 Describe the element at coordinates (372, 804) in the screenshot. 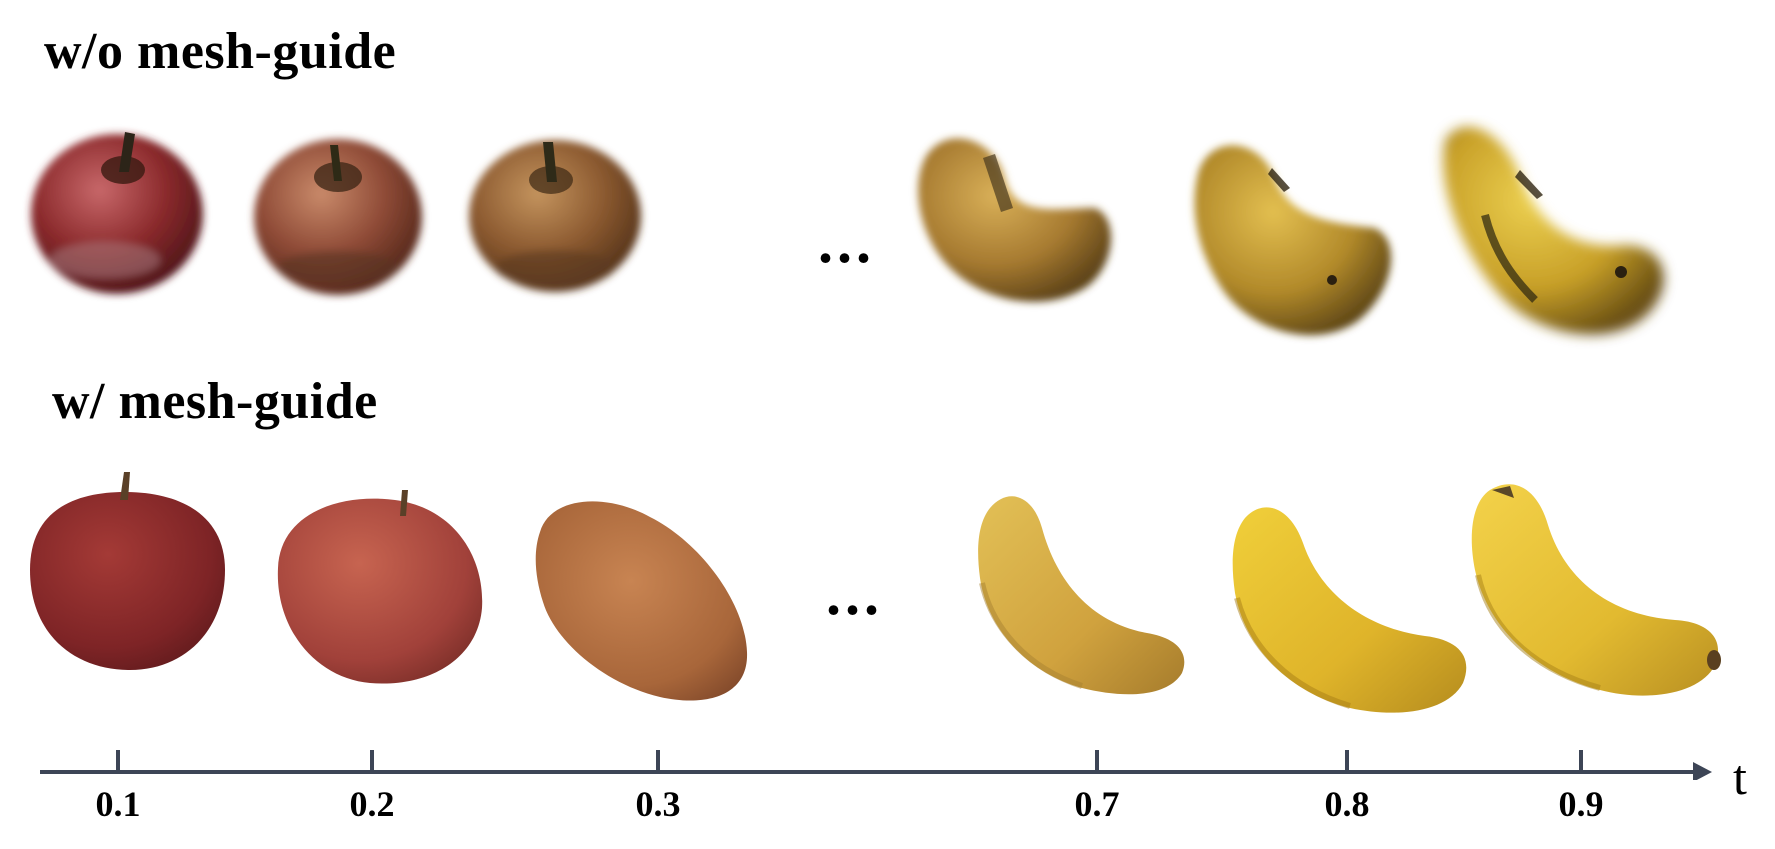

I see `tick-label-0.2: 0.2` at that location.